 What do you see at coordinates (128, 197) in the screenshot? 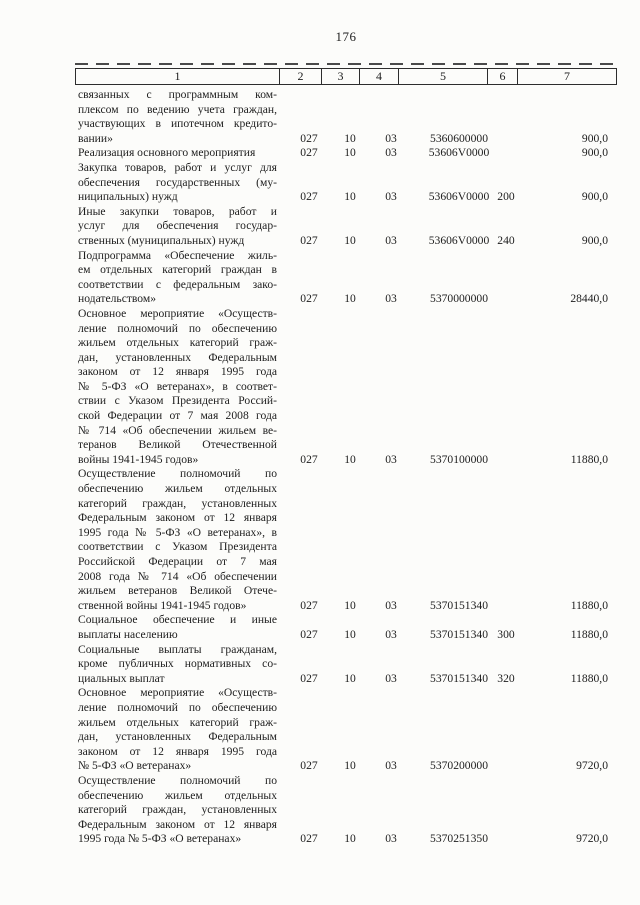
I see `description-line: ниципальных) нужд` at bounding box center [128, 197].